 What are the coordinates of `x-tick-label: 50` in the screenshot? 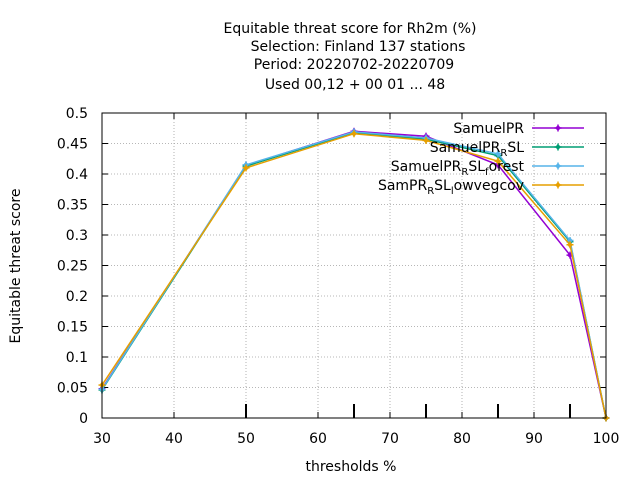 It's located at (246, 439).